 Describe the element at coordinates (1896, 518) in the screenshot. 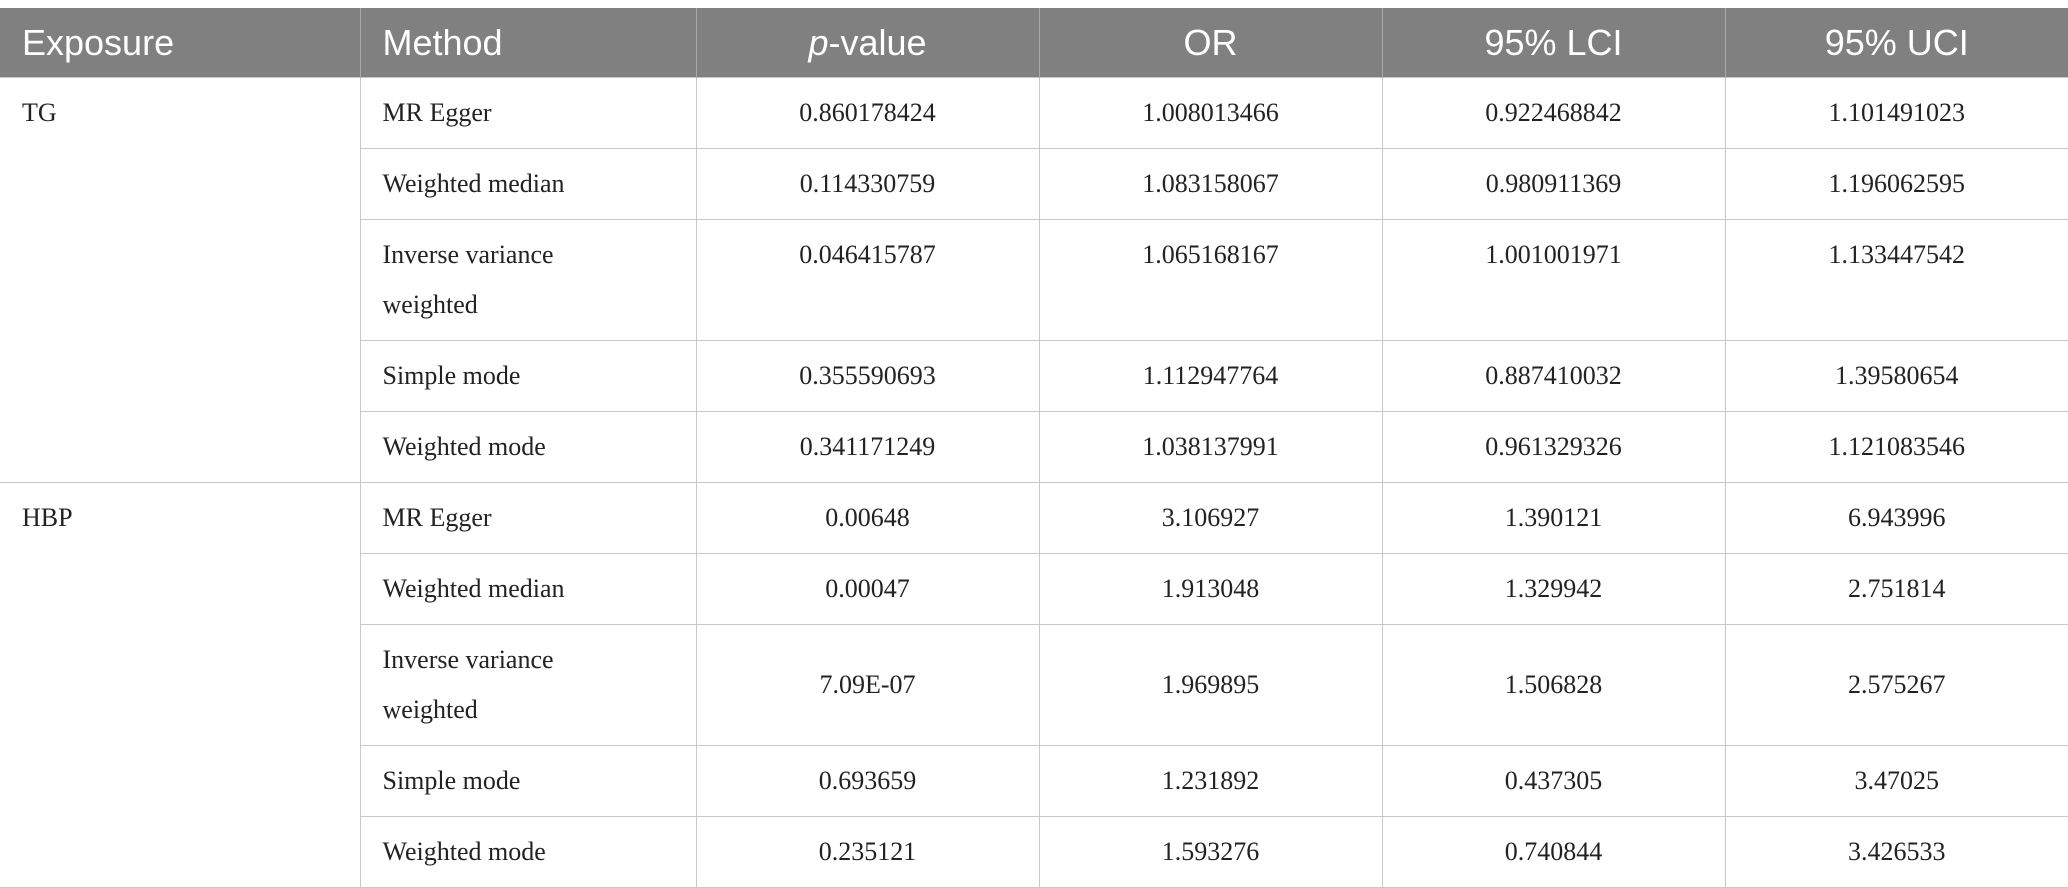

I see `uci-cell: 6.943996` at that location.